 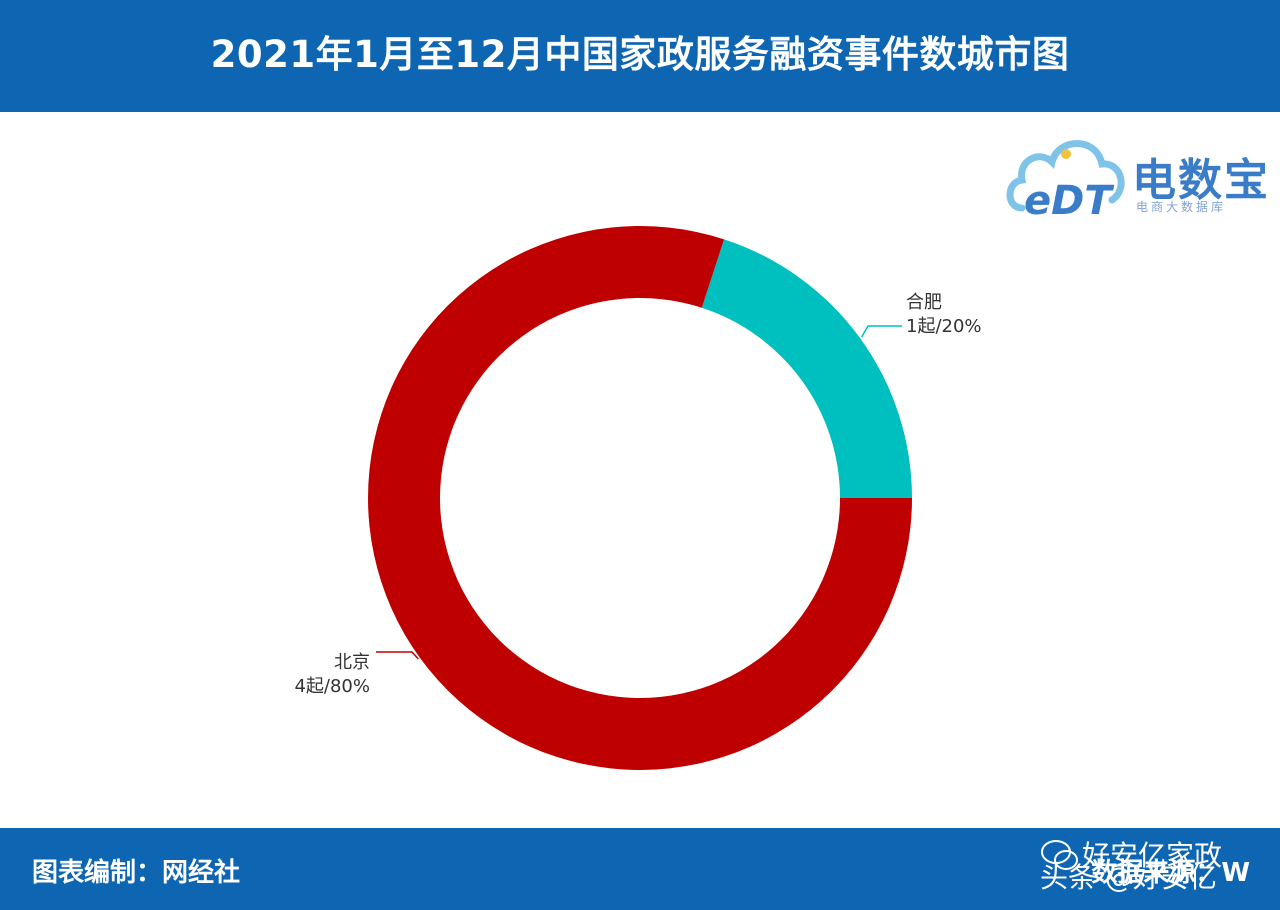 I want to click on slice-value-label-1: 4起/80%, so click(x=332, y=686).